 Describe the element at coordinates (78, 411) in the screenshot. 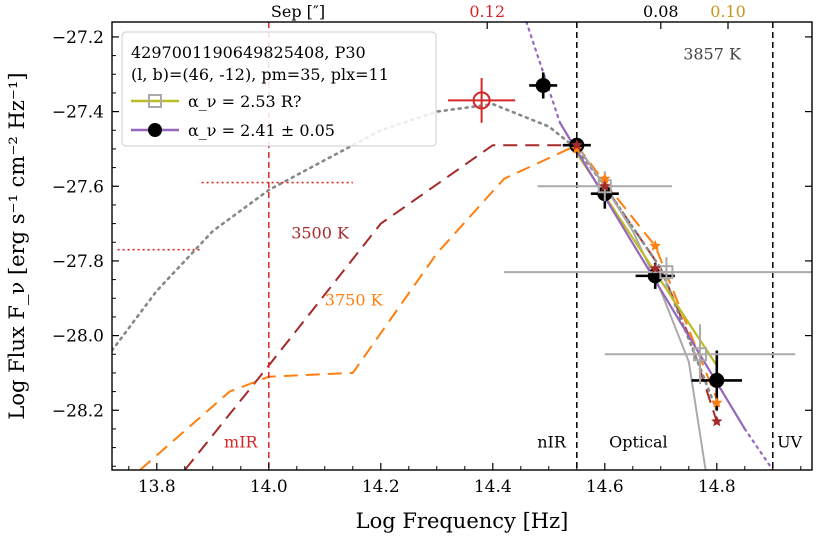

I see `y-tick-label-5: −28.2` at that location.